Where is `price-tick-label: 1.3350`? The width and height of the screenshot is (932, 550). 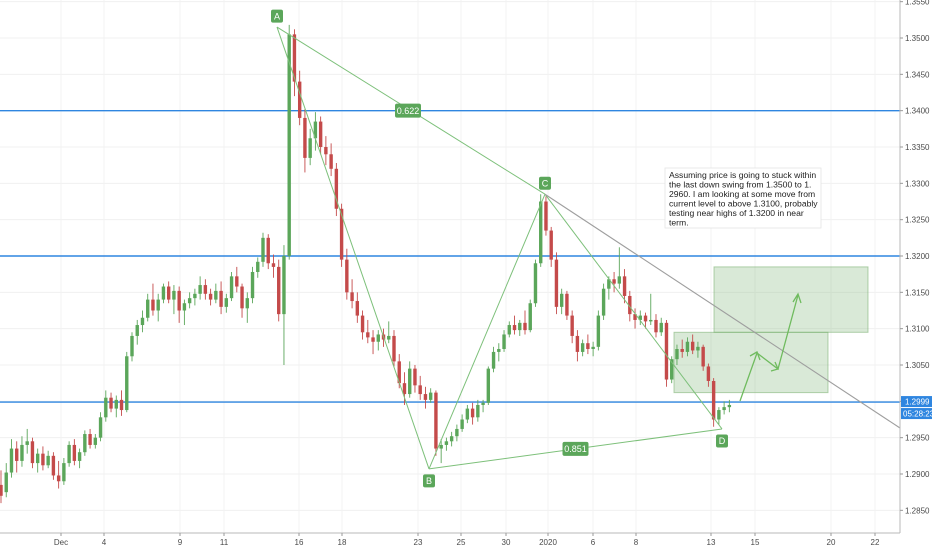
price-tick-label: 1.3350 is located at coordinates (917, 147).